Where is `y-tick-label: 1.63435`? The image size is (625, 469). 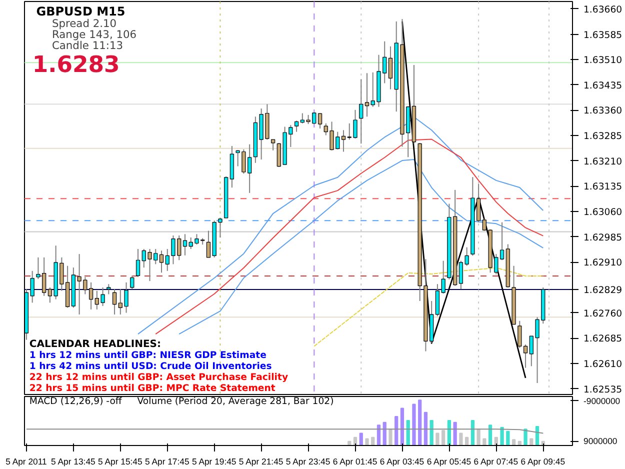 y-tick-label: 1.63435 is located at coordinates (603, 86).